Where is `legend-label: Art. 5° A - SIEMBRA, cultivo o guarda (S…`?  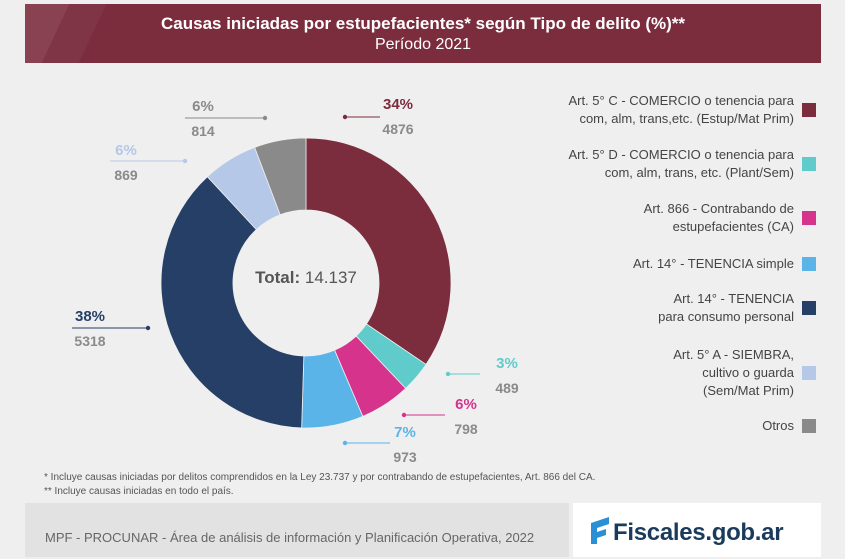 legend-label: Art. 5° A - SIEMBRA, cultivo o guarda (S… is located at coordinates (733, 372).